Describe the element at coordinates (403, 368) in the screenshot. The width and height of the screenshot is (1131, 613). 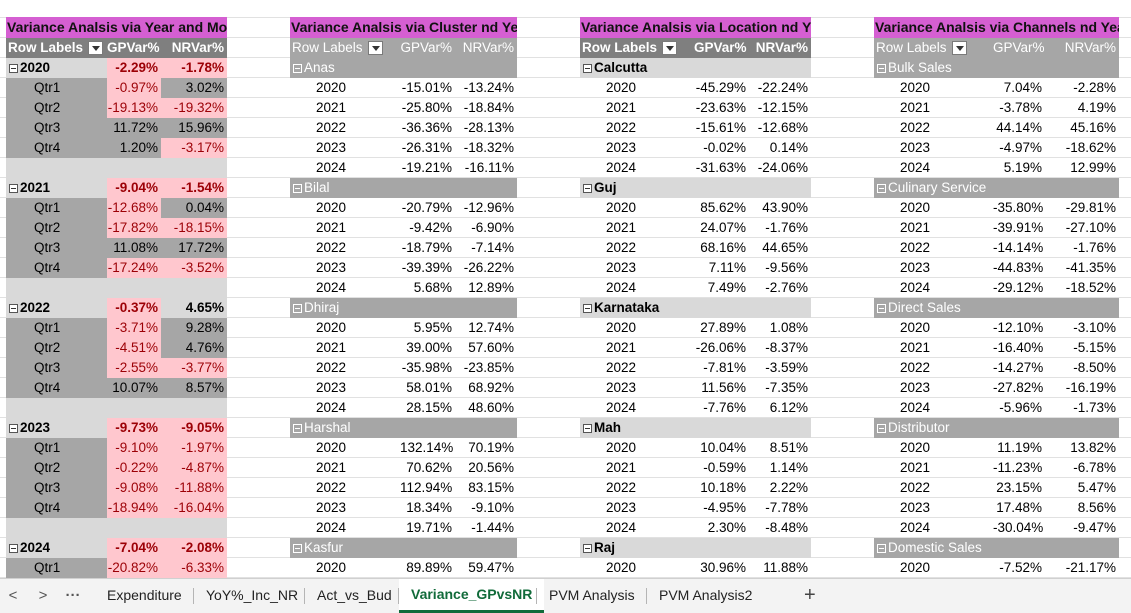
I see `pivot-data-row: 2022 -35.98% -23.85%` at that location.